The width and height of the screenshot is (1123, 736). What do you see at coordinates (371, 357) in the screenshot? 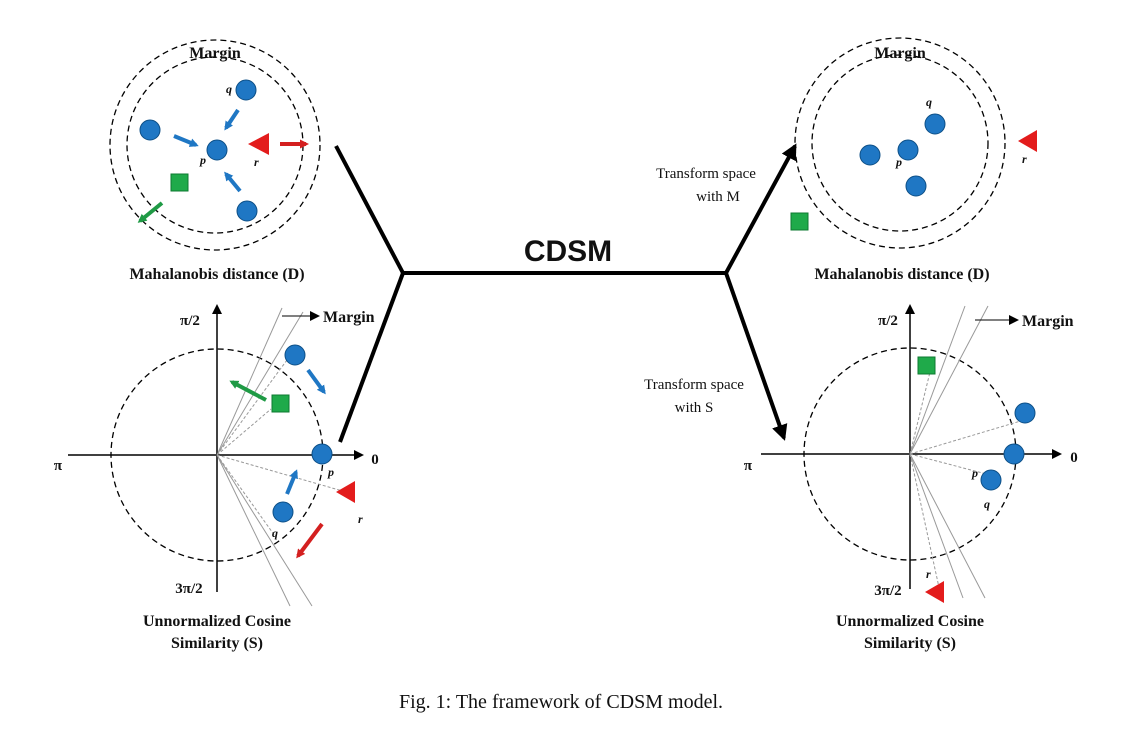
I see `connector-bottom-left` at bounding box center [371, 357].